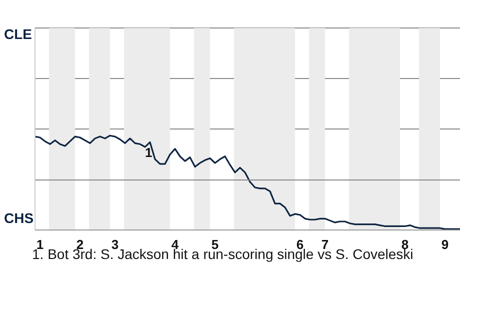  Describe the element at coordinates (325, 244) in the screenshot. I see `x-tick-label: 7` at that location.